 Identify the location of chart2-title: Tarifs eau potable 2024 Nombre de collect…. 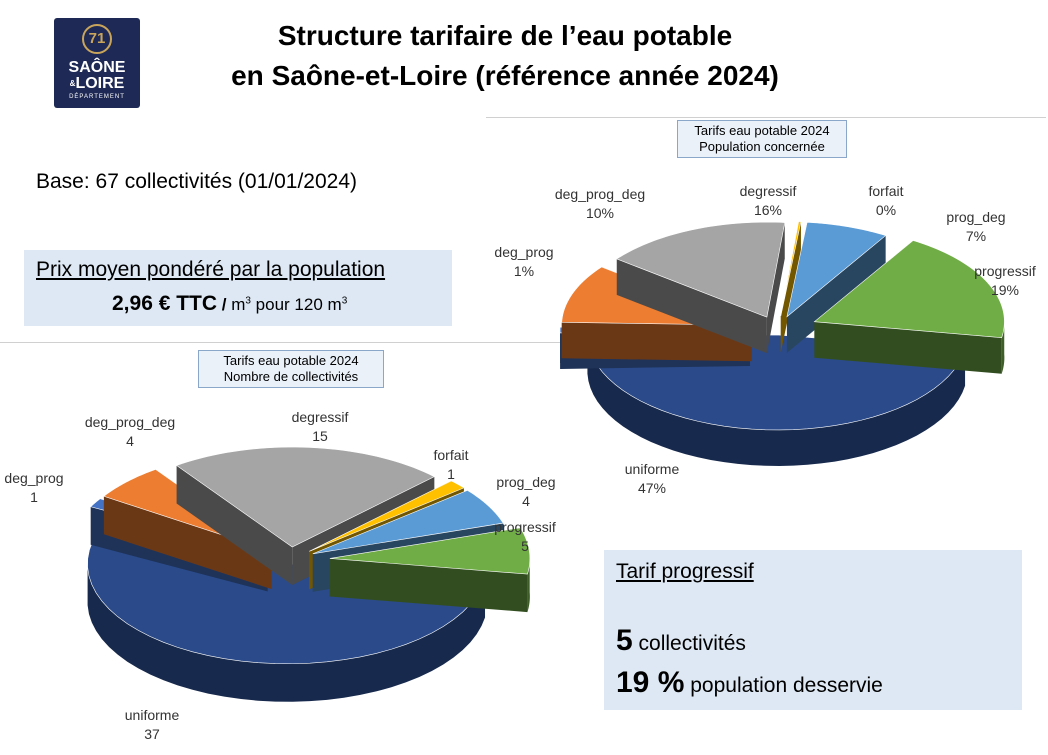
(291, 369).